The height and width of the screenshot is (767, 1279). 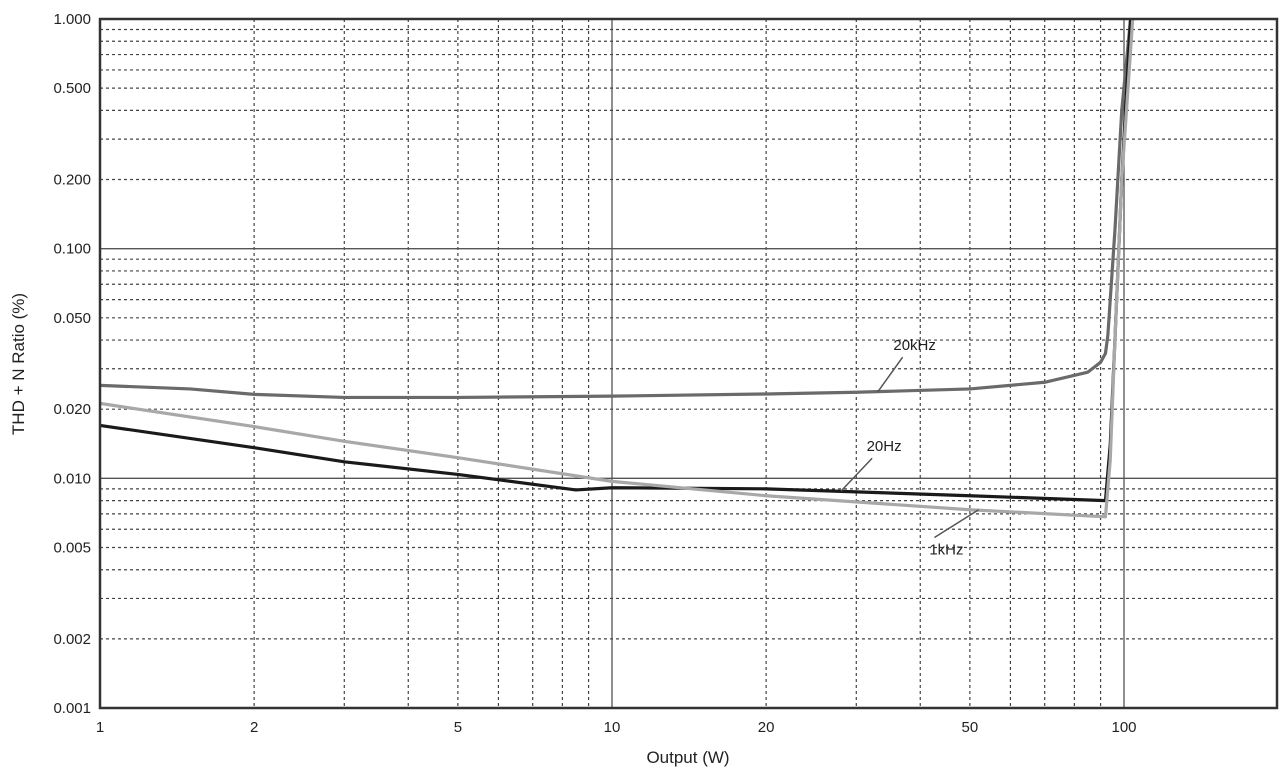 I want to click on y-tick-label: 0.100, so click(x=72, y=249).